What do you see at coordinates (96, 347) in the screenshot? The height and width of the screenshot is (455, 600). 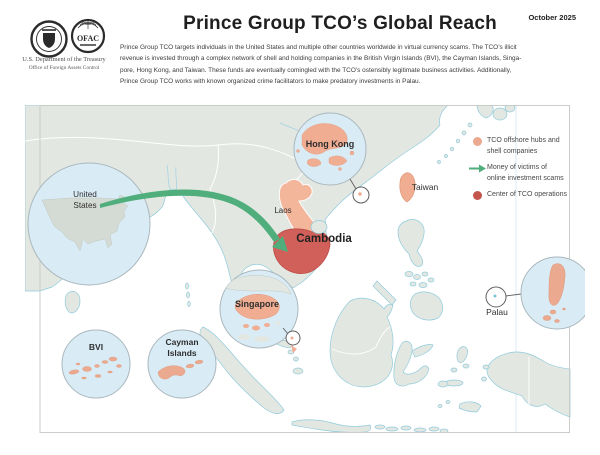 I see `label-bvi: BVI` at bounding box center [96, 347].